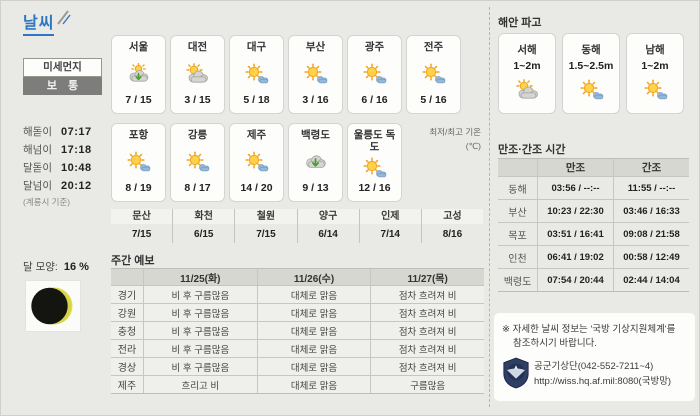 This screenshot has height=416, width=700. What do you see at coordinates (315, 187) in the screenshot?
I see `city-temps: 9 / 13` at bounding box center [315, 187].